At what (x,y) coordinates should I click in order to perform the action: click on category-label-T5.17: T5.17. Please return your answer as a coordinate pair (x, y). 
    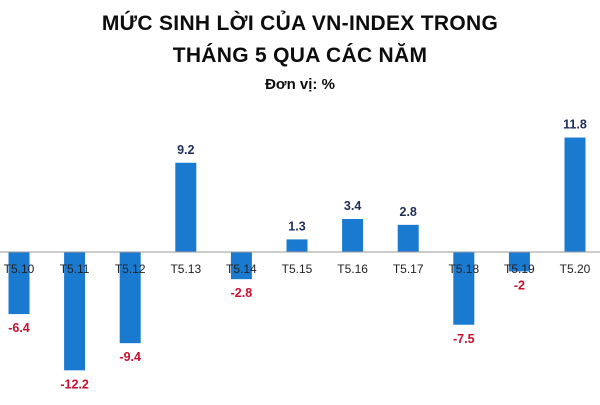
    Looking at the image, I should click on (408, 269).